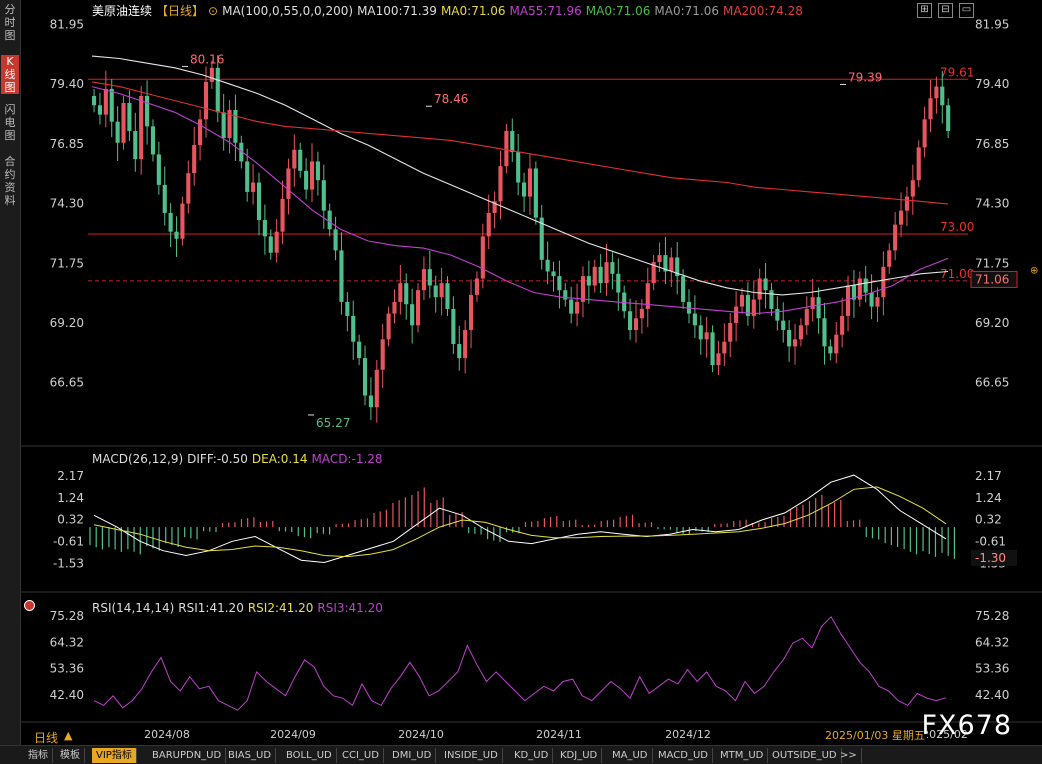 The height and width of the screenshot is (764, 1042). I want to click on settings-icon: ⊙, so click(213, 11).